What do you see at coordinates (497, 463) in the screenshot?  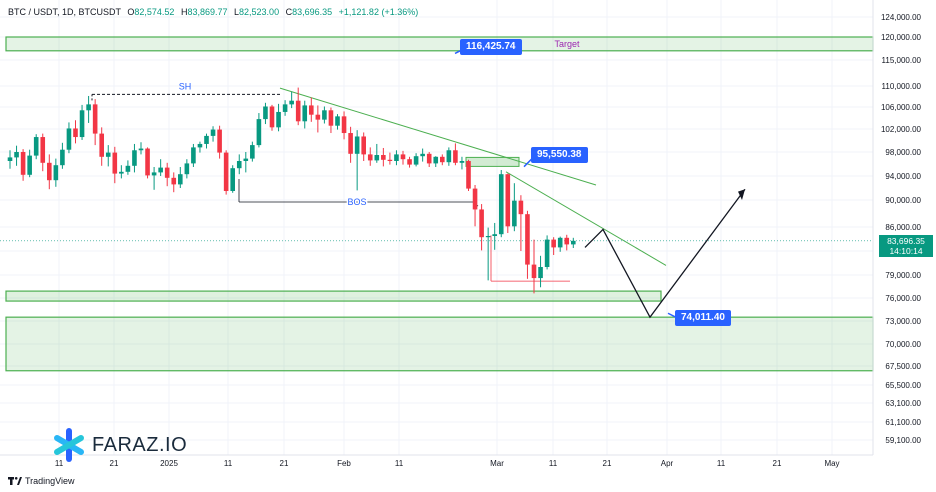 I see `x-tick-label: Mar` at bounding box center [497, 463].